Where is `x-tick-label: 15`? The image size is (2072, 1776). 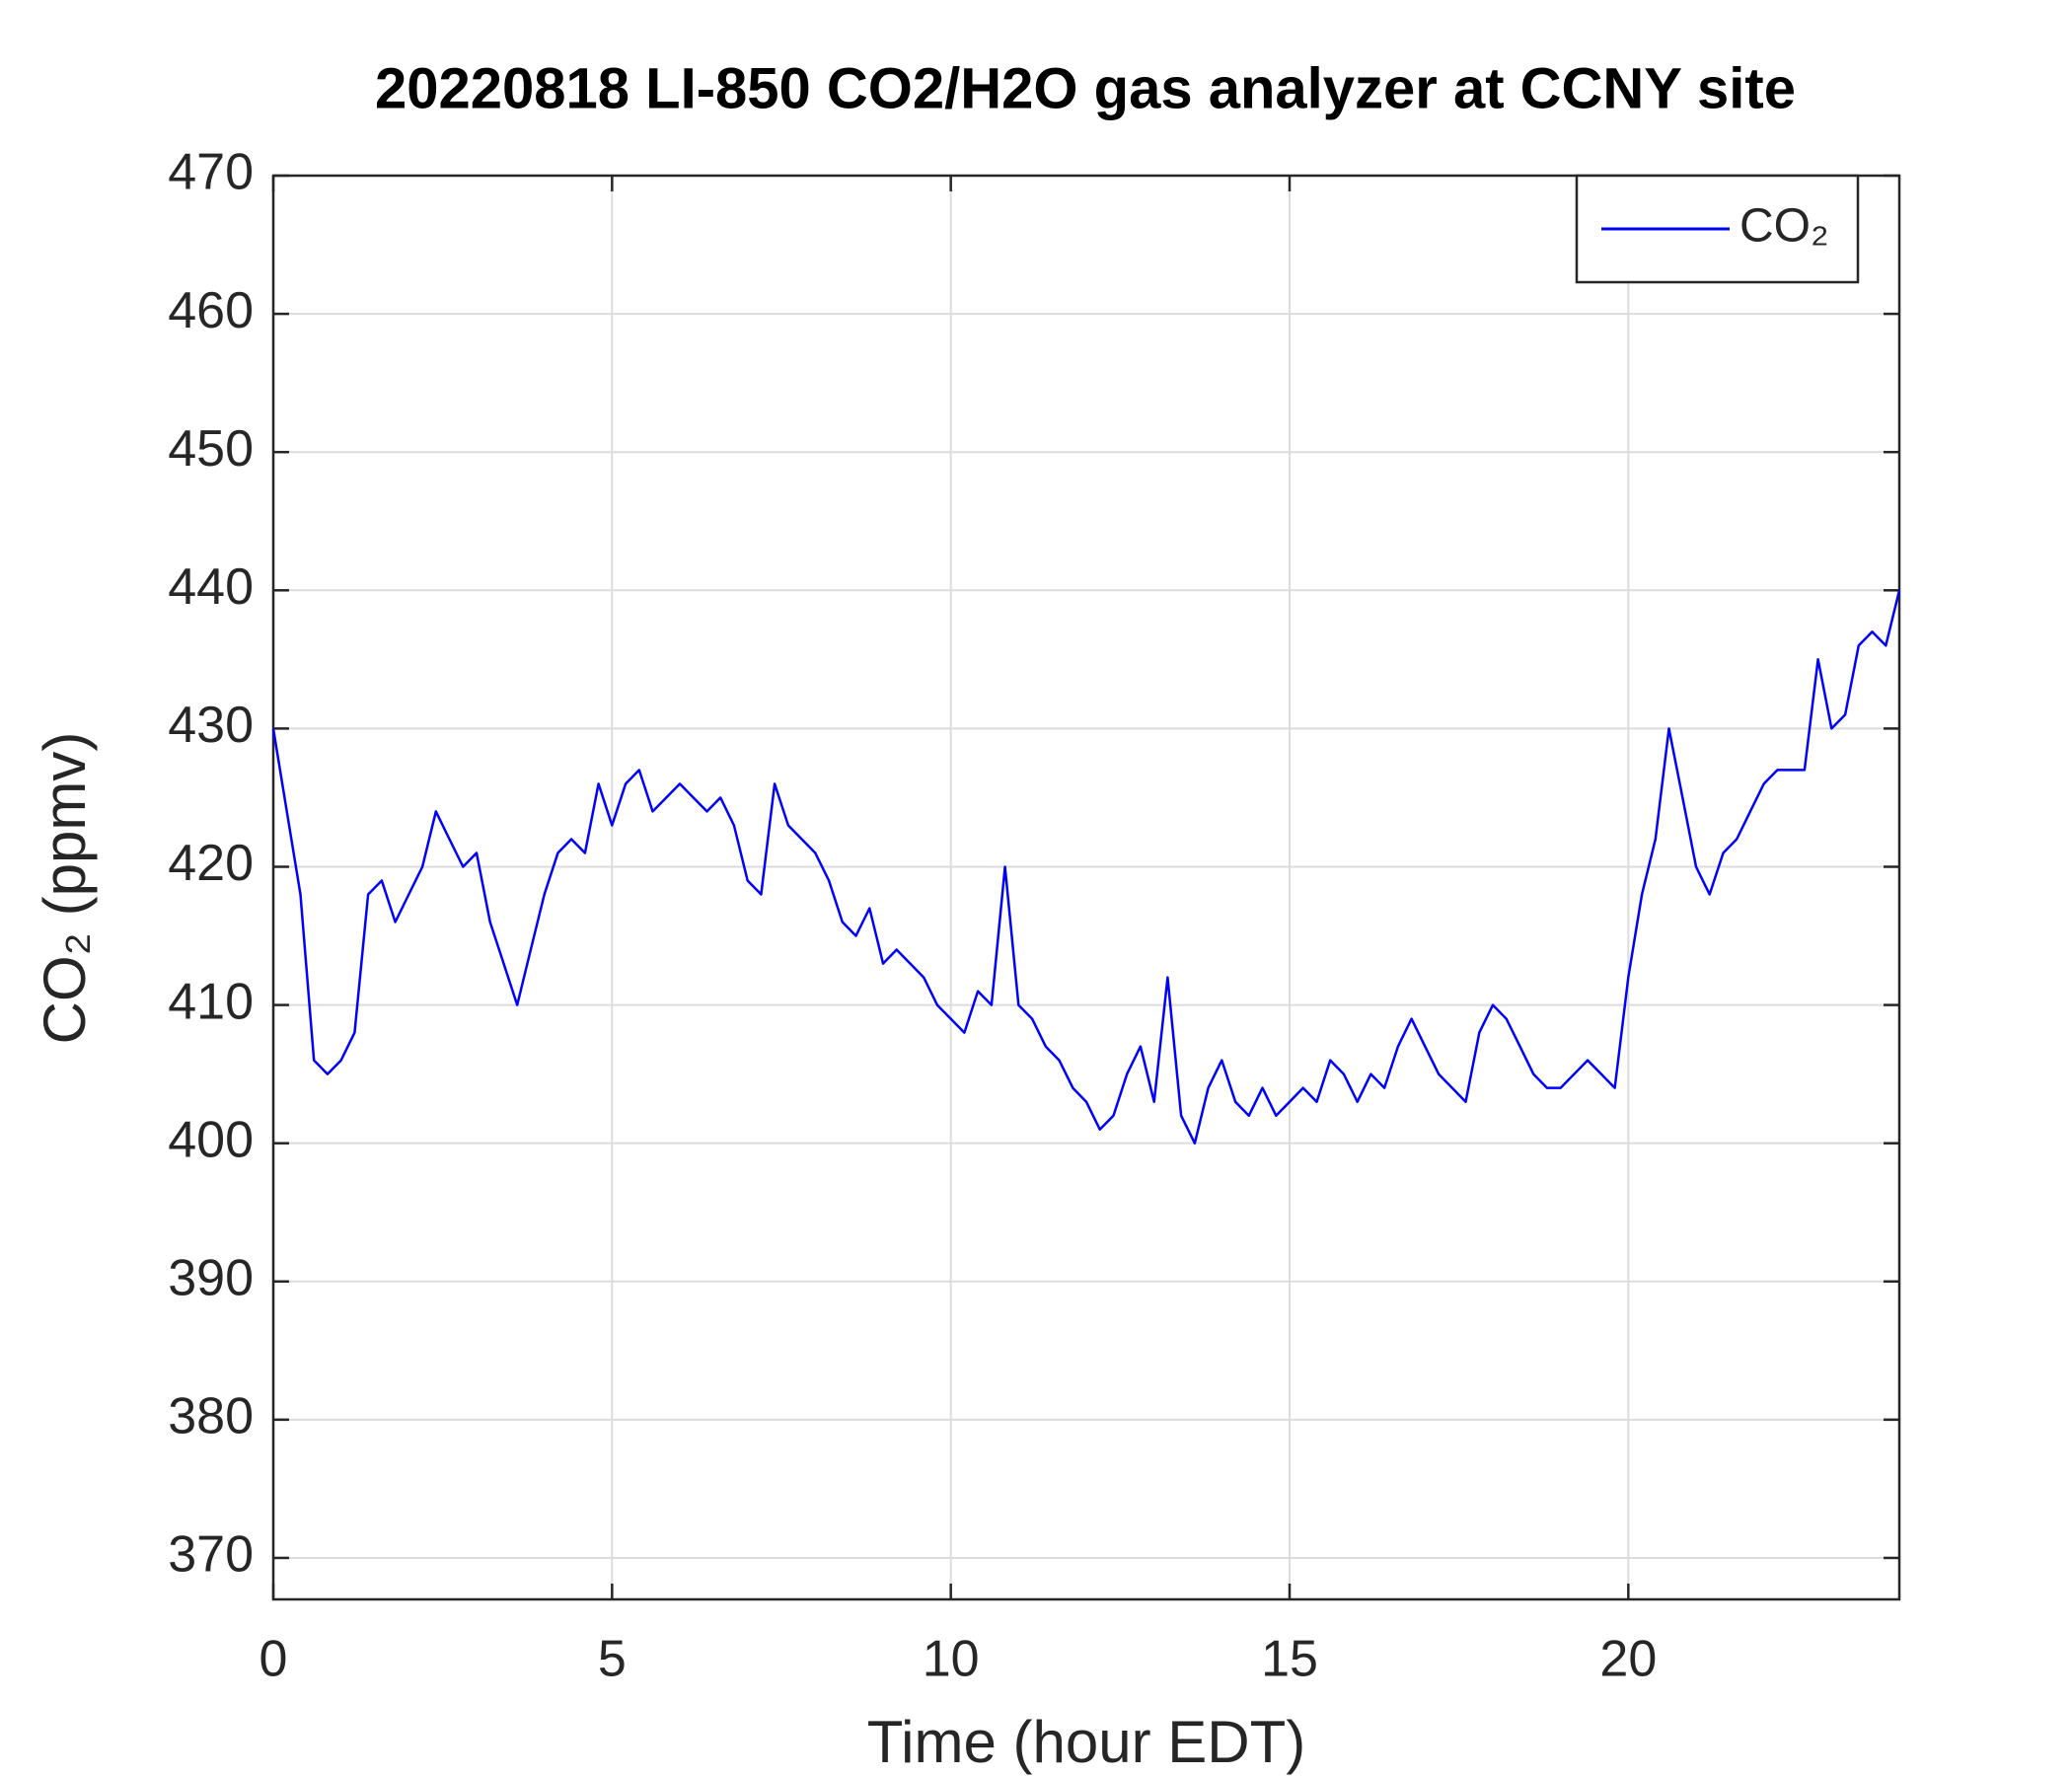 x-tick-label: 15 is located at coordinates (1290, 1660).